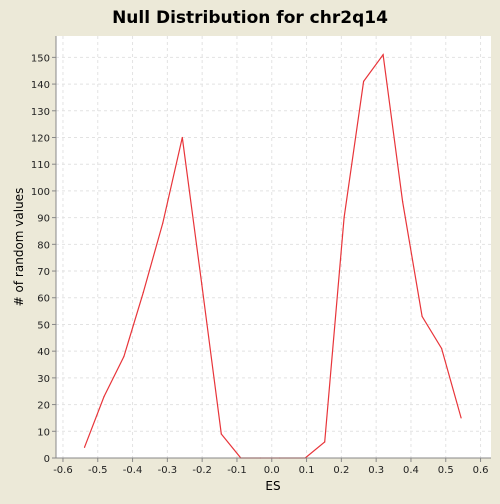 The height and width of the screenshot is (504, 500). I want to click on y-tick-label: 100, so click(40, 192).